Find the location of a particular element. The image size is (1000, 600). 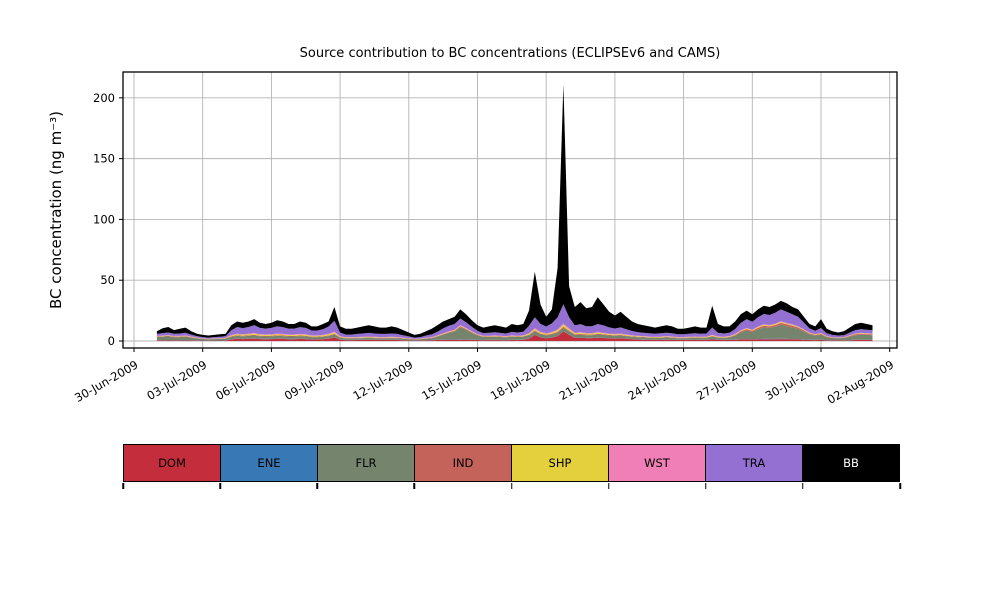

legend-label-SHP: SHP is located at coordinates (560, 463).